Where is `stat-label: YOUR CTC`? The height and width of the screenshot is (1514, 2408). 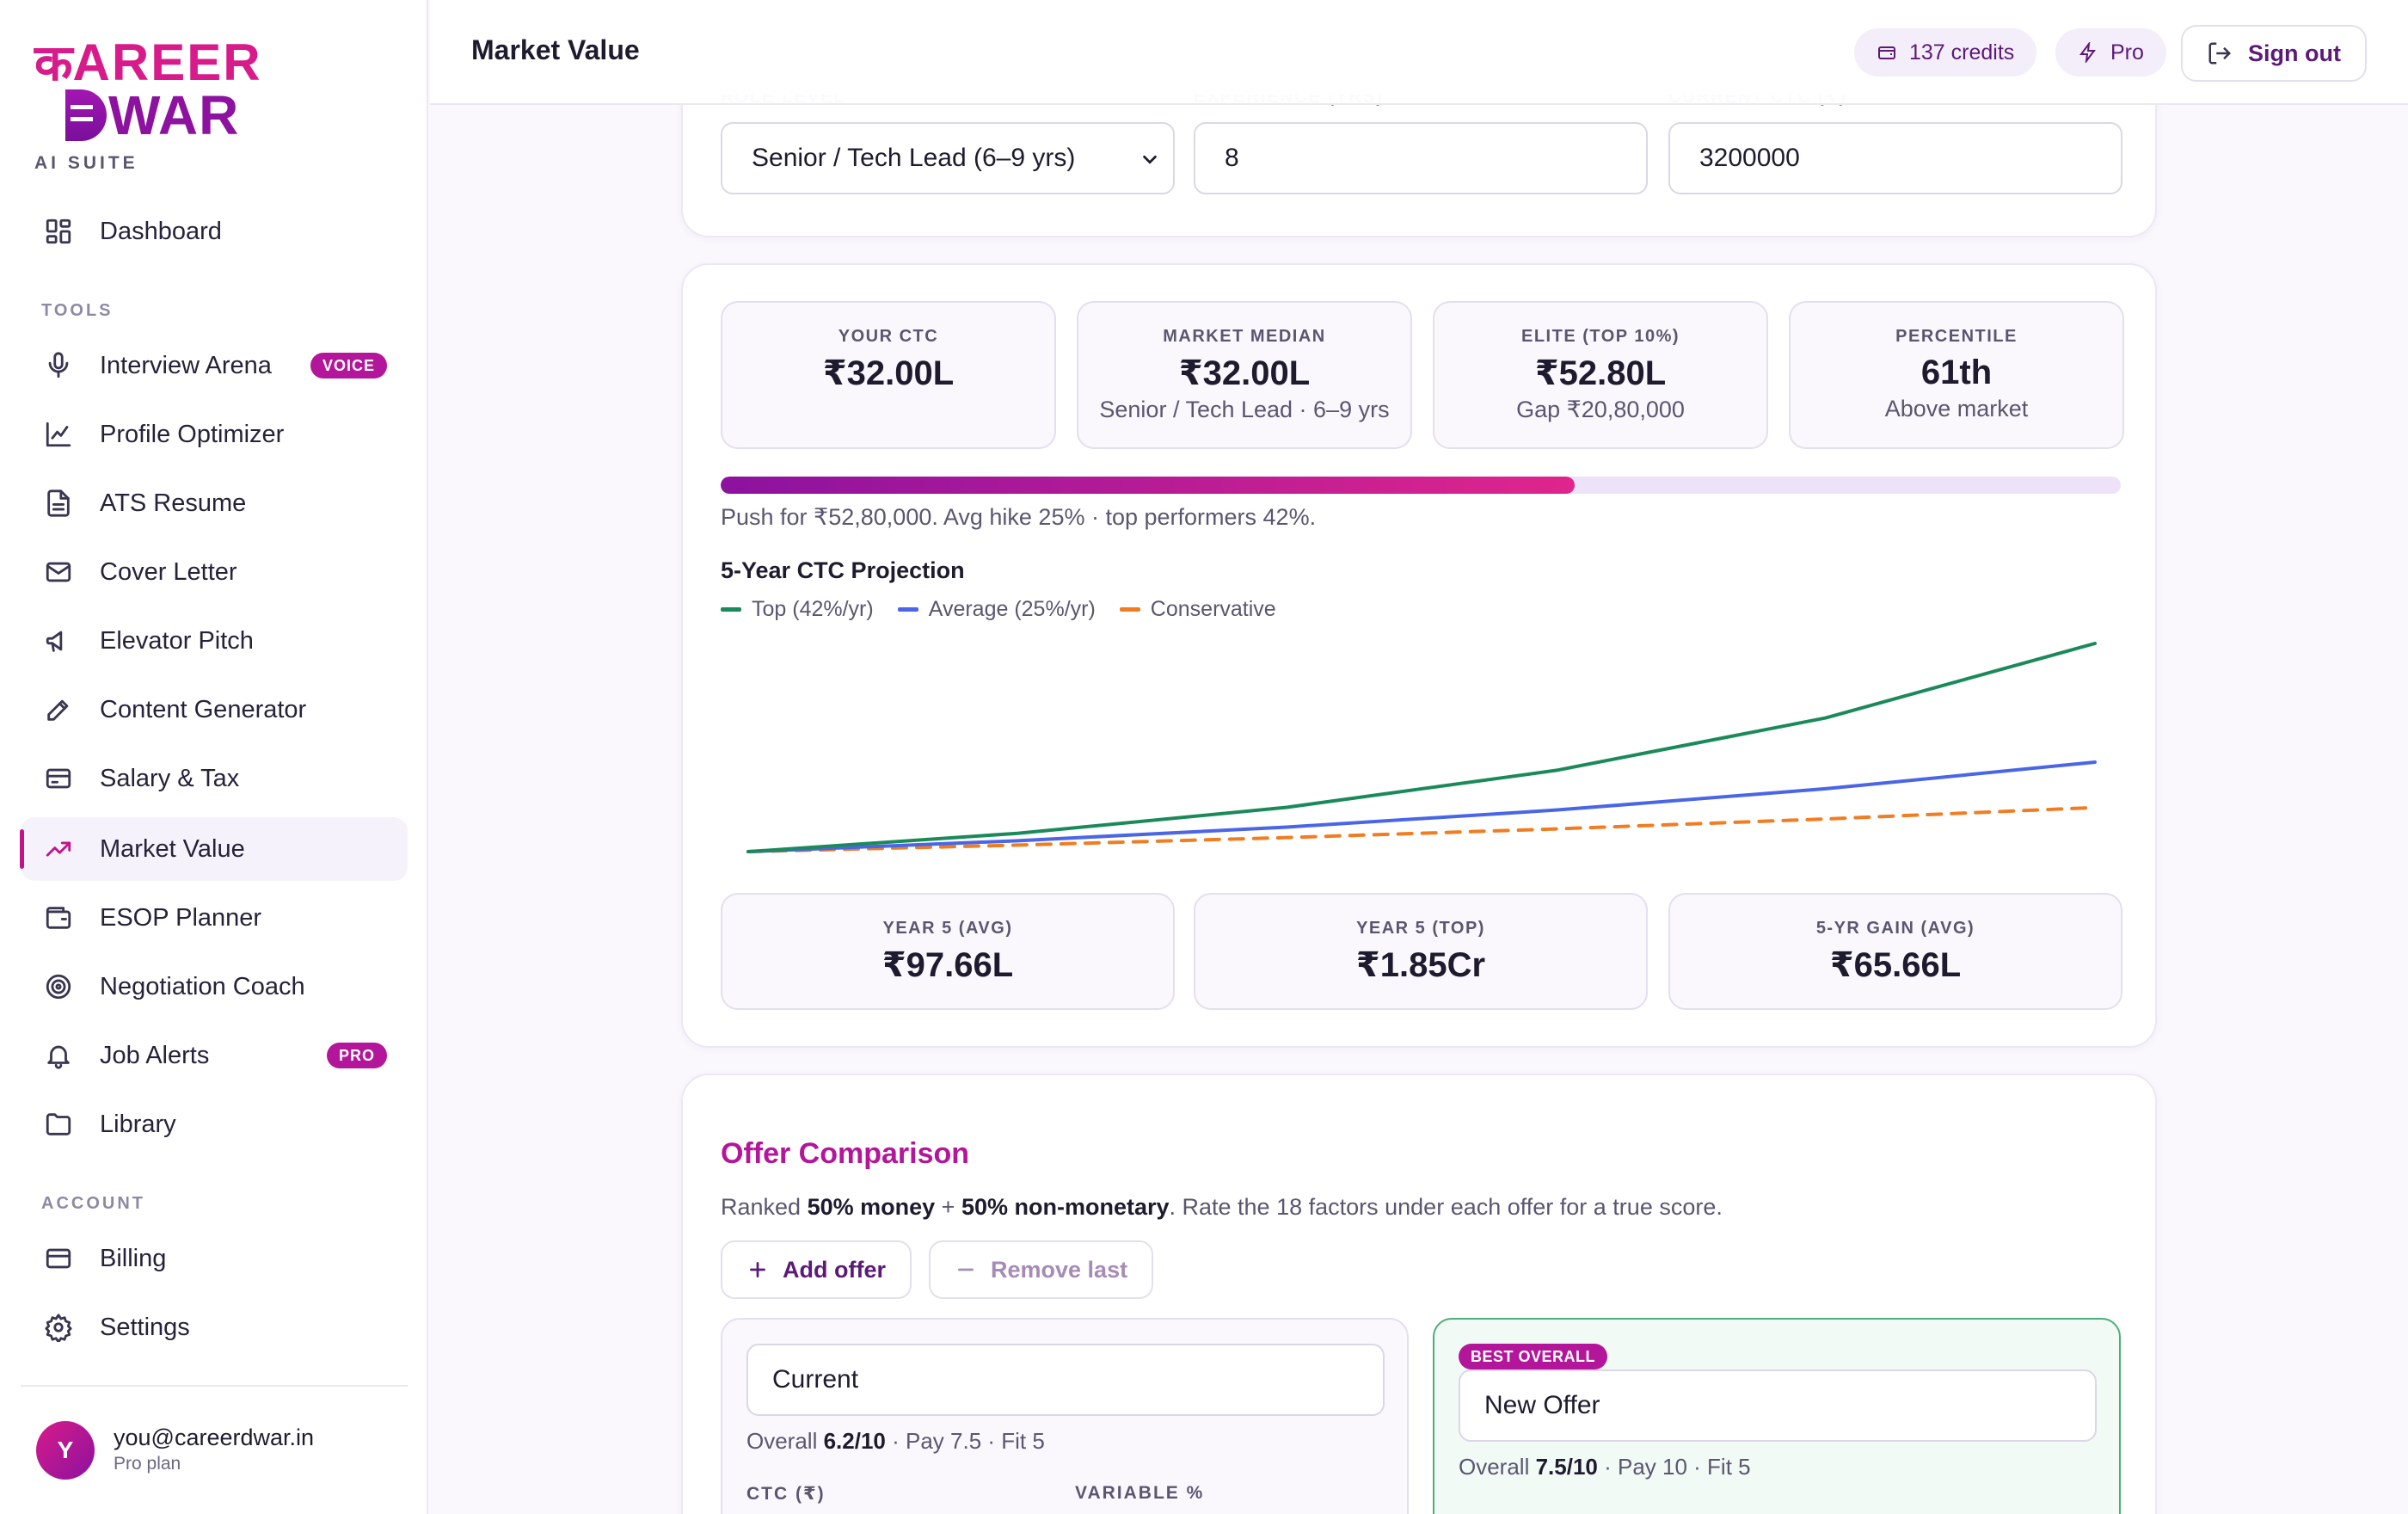 stat-label: YOUR CTC is located at coordinates (888, 336).